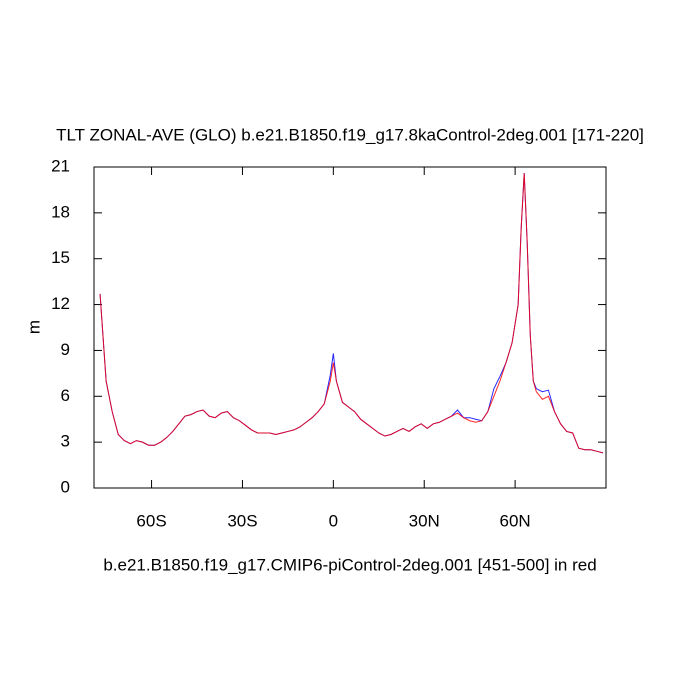 The height and width of the screenshot is (700, 700). I want to click on x-tick-label: 60N, so click(515, 520).